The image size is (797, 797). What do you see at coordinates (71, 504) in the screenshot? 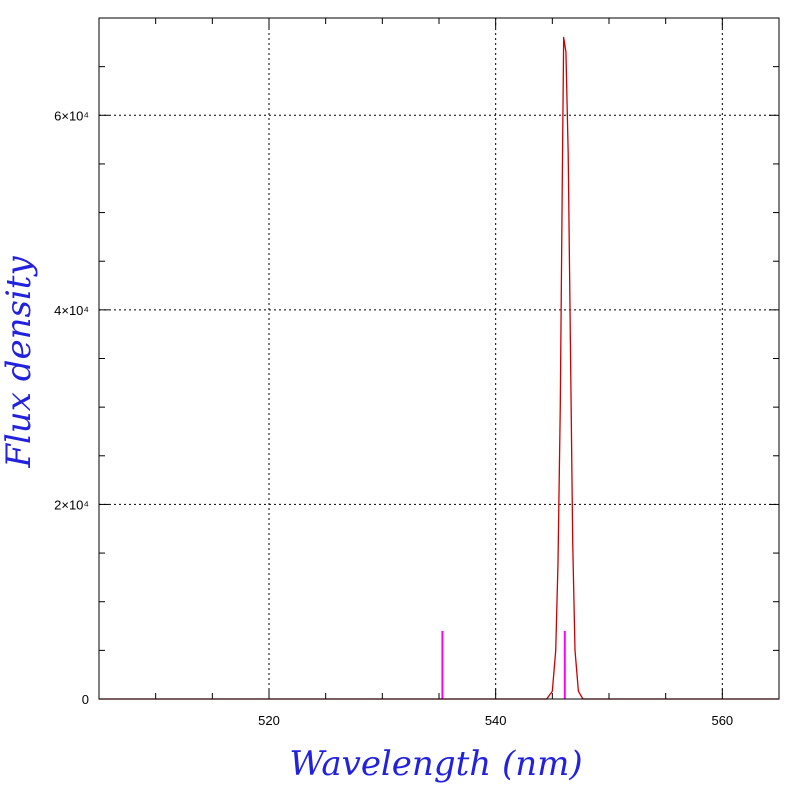
I see `y-tick-label: 2×10⁴` at bounding box center [71, 504].